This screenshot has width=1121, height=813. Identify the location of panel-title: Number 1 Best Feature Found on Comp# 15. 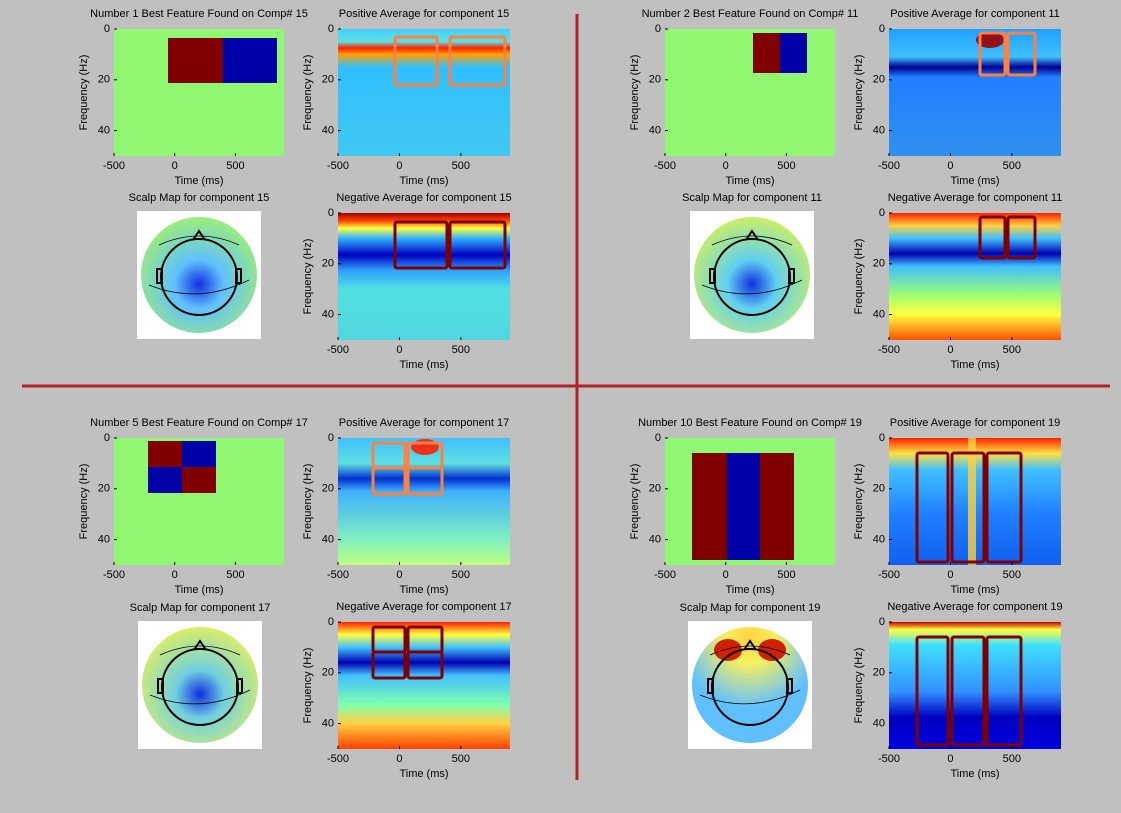
(199, 14).